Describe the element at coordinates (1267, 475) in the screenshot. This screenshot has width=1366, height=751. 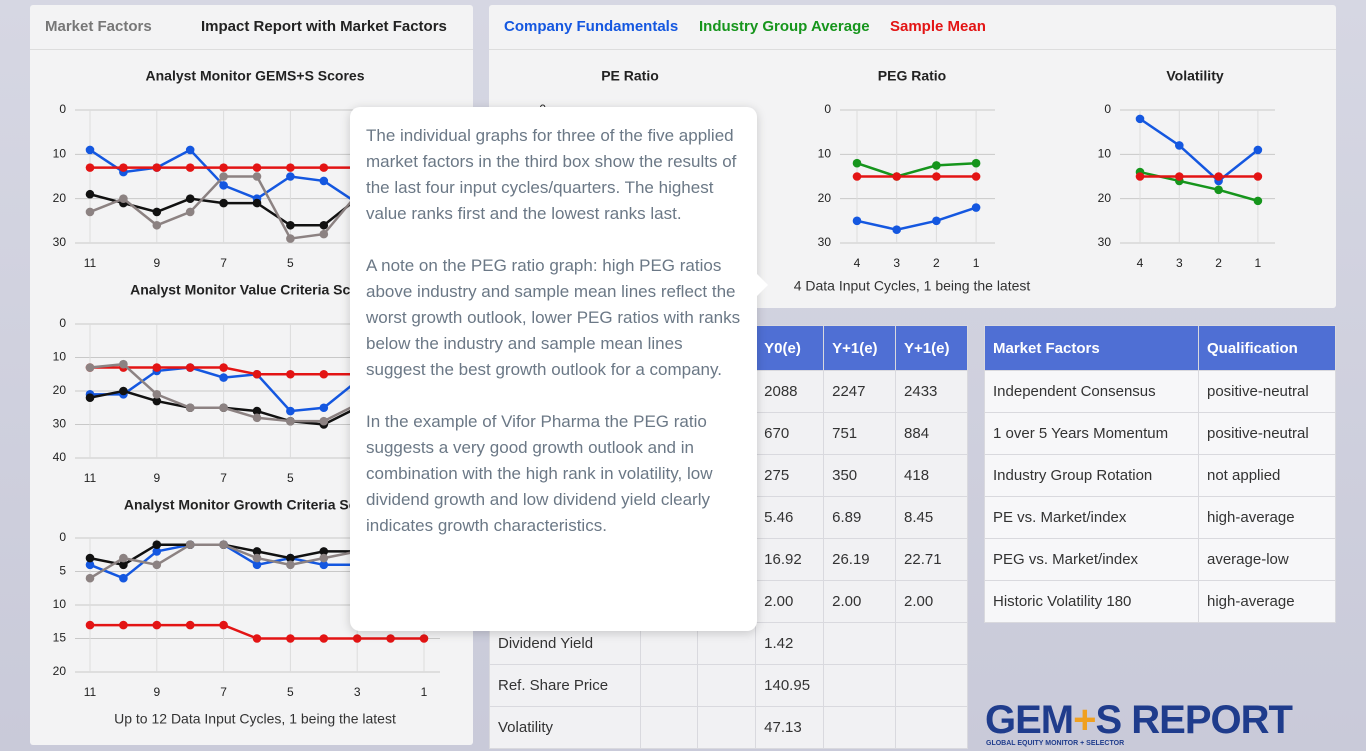
I see `cell: not applied` at that location.